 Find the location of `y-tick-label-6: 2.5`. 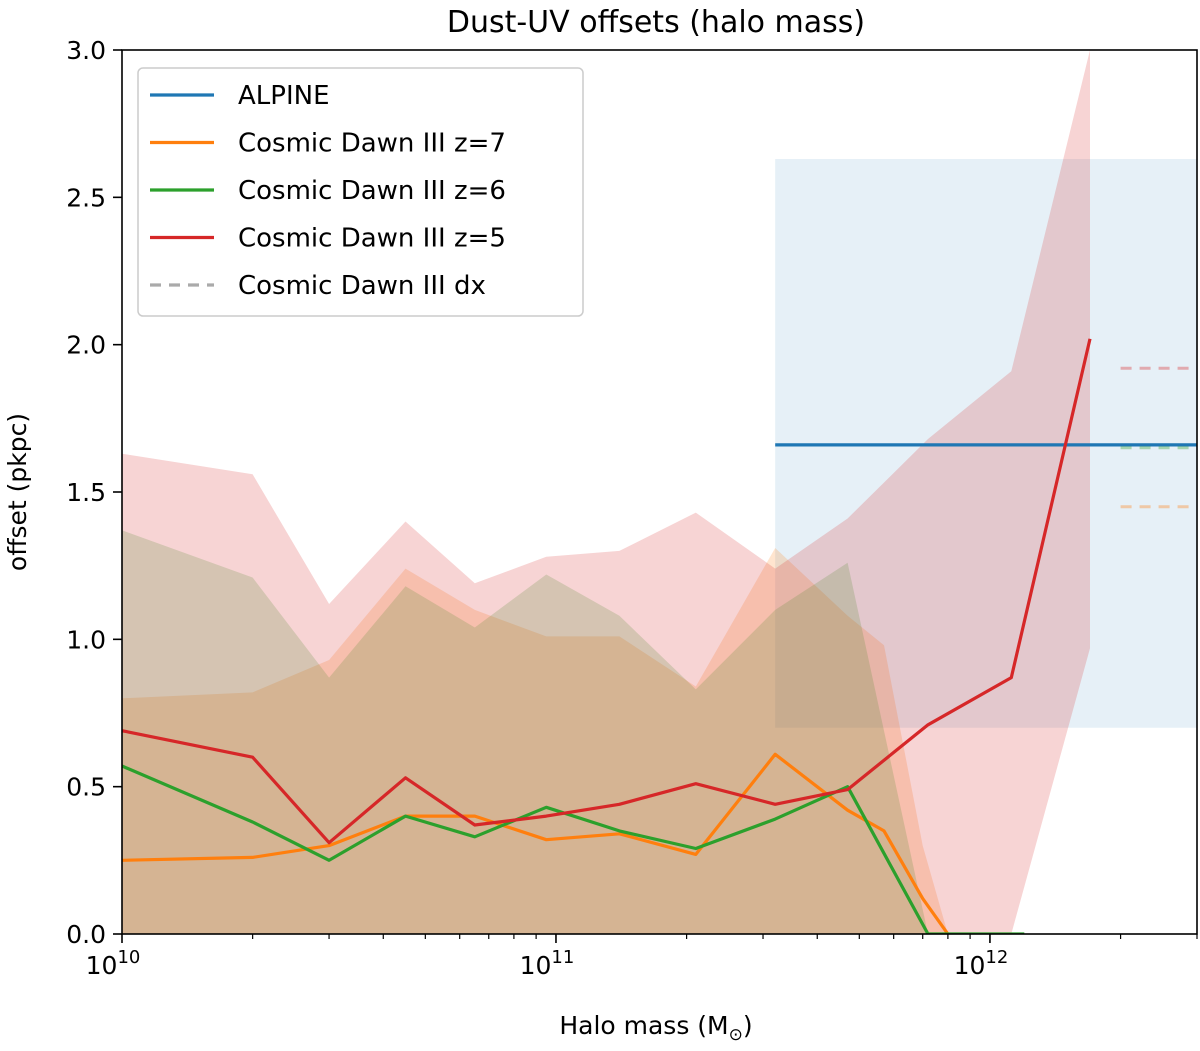

y-tick-label-6: 2.5 is located at coordinates (86, 197).